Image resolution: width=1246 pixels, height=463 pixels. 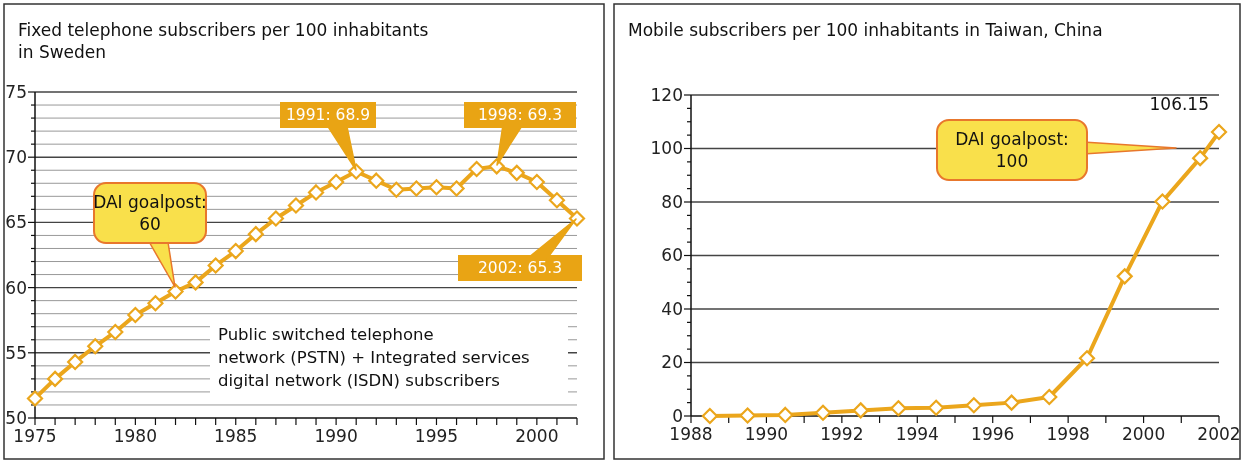 What do you see at coordinates (520, 268) in the screenshot?
I see `annotation: 2002: 65.3` at bounding box center [520, 268].